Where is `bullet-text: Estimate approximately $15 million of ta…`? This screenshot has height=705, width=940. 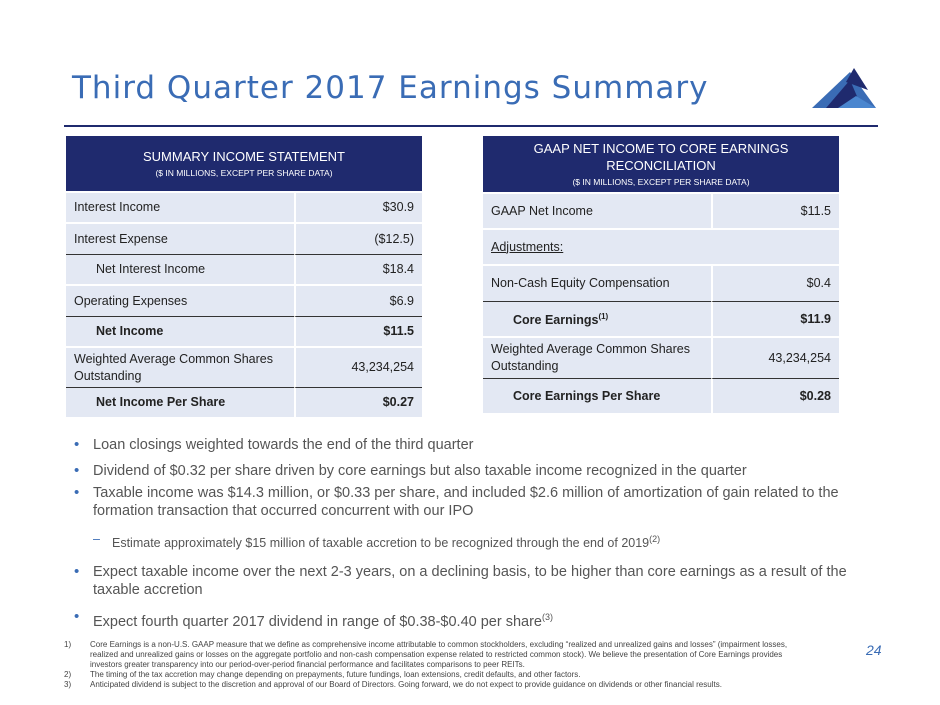
bullet-text: Estimate approximately $15 million of ta… is located at coordinates (381, 543).